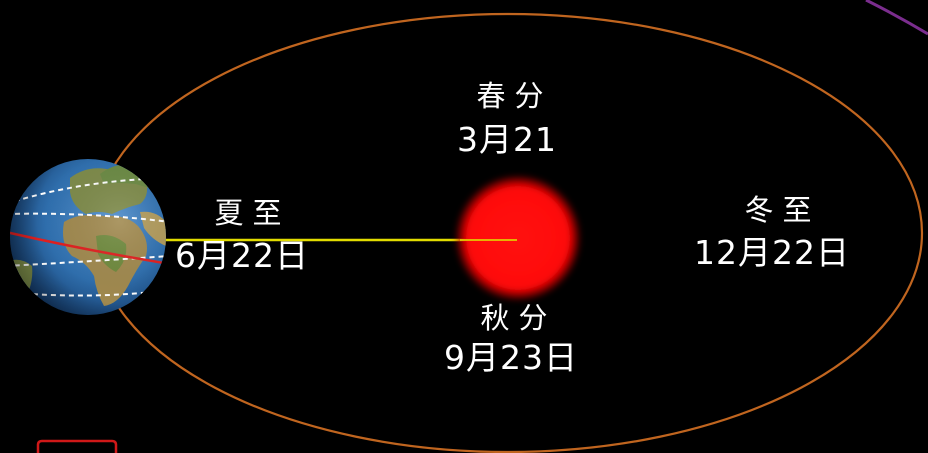  Describe the element at coordinates (88, 237) in the screenshot. I see `earth-globe-icon` at that location.